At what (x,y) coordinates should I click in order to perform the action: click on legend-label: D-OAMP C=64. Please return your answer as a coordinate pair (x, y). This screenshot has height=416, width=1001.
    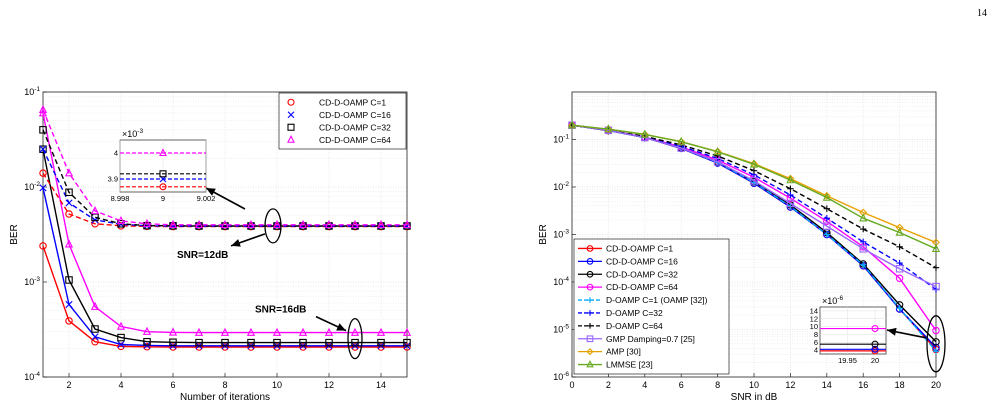
    Looking at the image, I should click on (634, 326).